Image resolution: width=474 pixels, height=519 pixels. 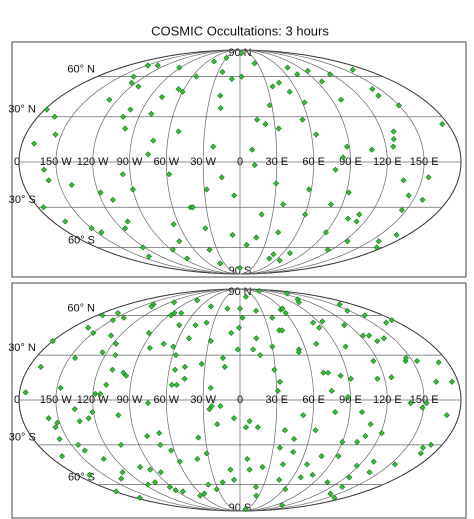 What do you see at coordinates (240, 400) in the screenshot?
I see `lon-label: 0` at bounding box center [240, 400].